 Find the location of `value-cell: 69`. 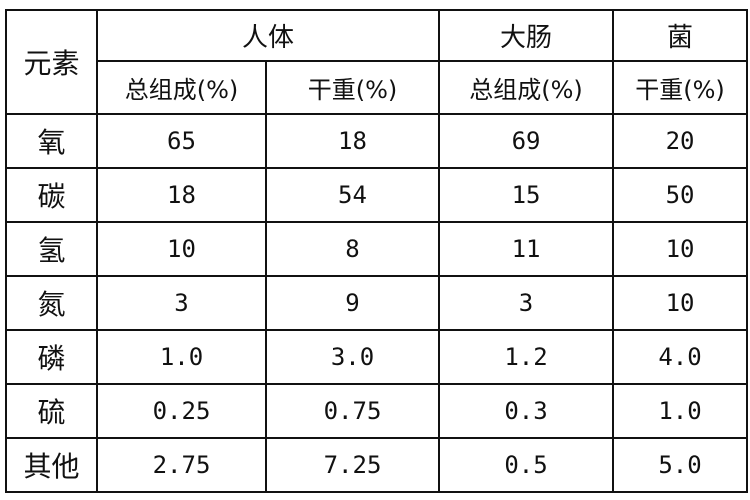

value-cell: 69 is located at coordinates (526, 141).